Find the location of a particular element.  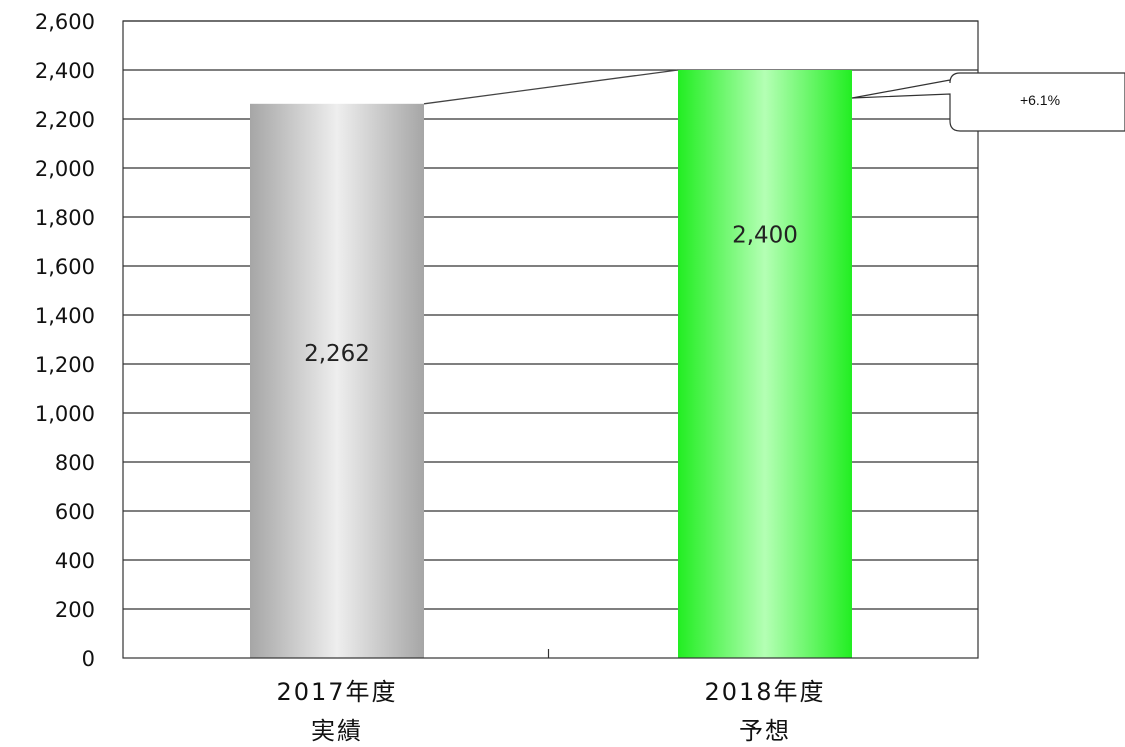

data-label: 2,262 is located at coordinates (337, 354).